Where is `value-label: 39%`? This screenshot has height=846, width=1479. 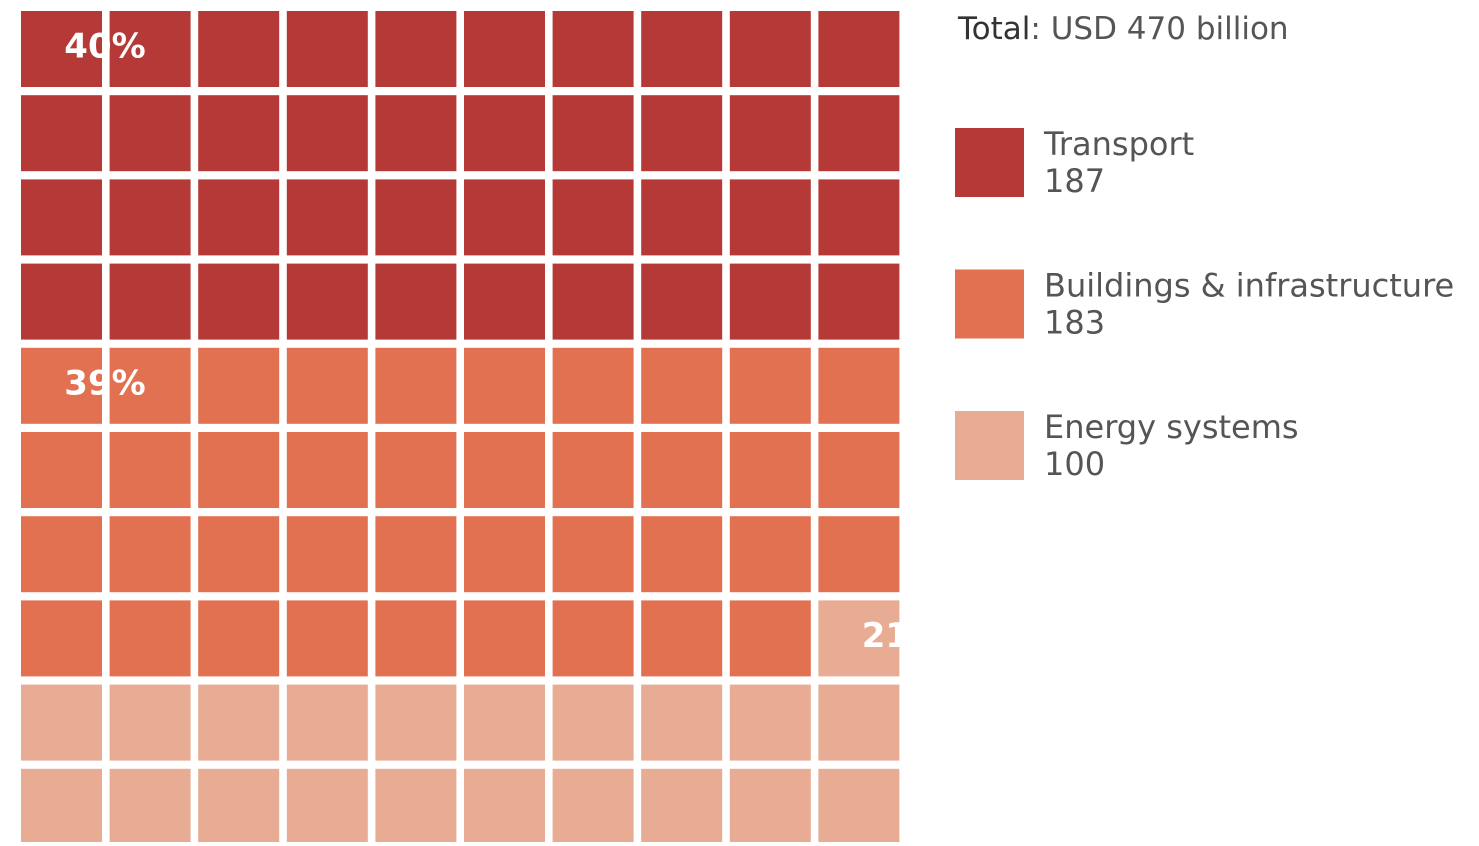
value-label: 39% is located at coordinates (104, 383).